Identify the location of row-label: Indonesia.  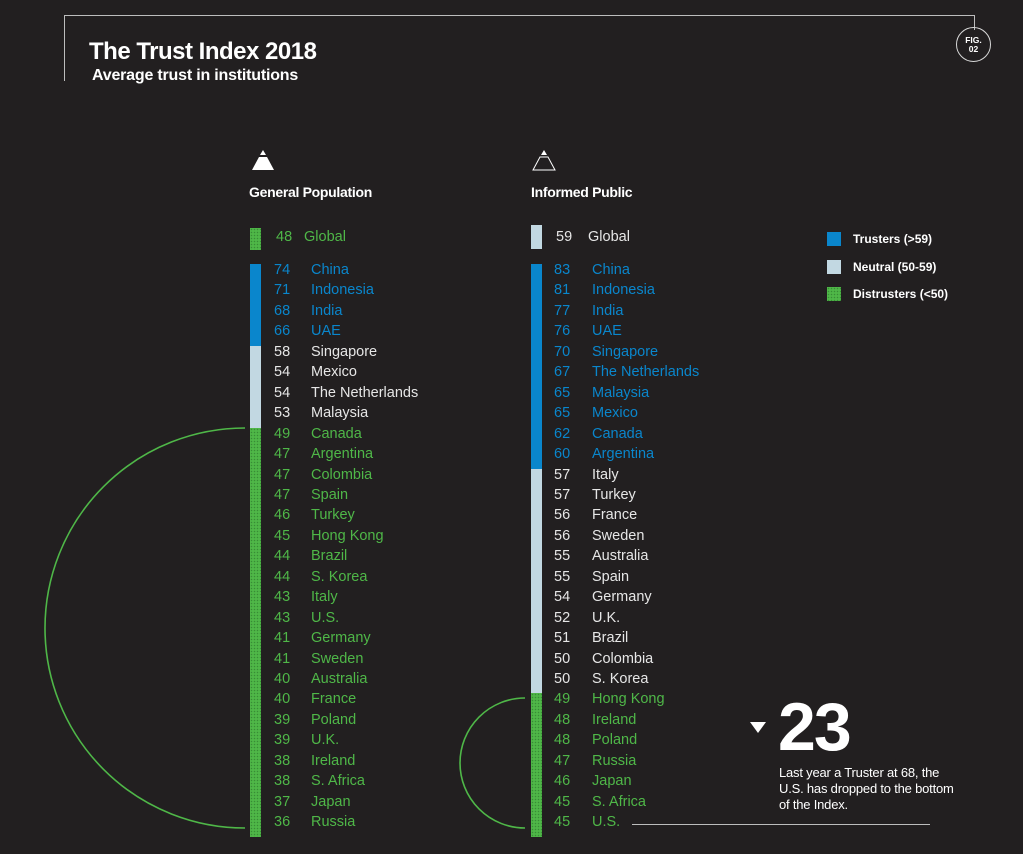
(342, 290).